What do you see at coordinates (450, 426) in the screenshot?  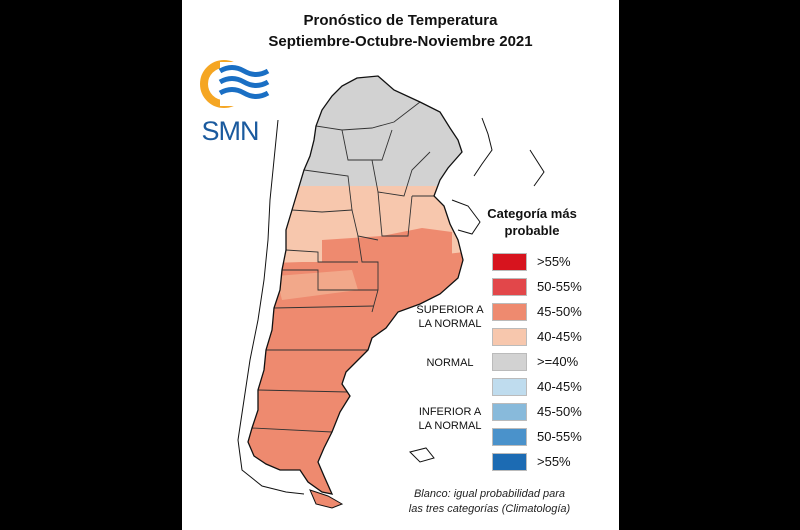 I see `group-inferior-line-2: LA NORMAL` at bounding box center [450, 426].